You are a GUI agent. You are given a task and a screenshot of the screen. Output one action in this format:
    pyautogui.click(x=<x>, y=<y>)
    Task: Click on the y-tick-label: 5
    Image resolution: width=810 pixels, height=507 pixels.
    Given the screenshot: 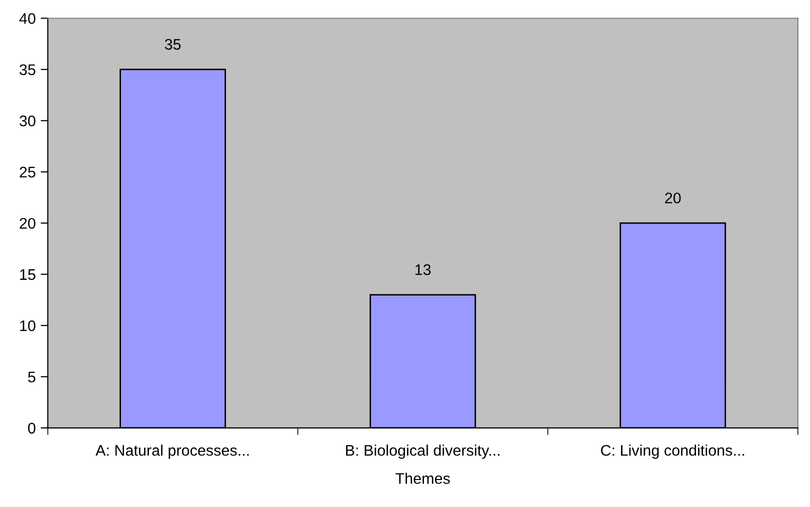 What is the action you would take?
    pyautogui.click(x=32, y=377)
    